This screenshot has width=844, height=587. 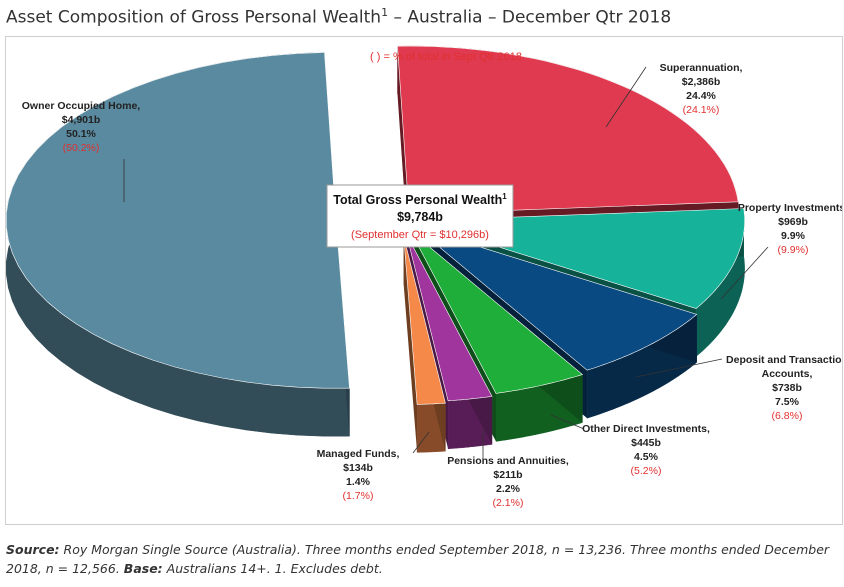 What do you see at coordinates (701, 68) in the screenshot?
I see `svg-text: Superannuation,` at bounding box center [701, 68].